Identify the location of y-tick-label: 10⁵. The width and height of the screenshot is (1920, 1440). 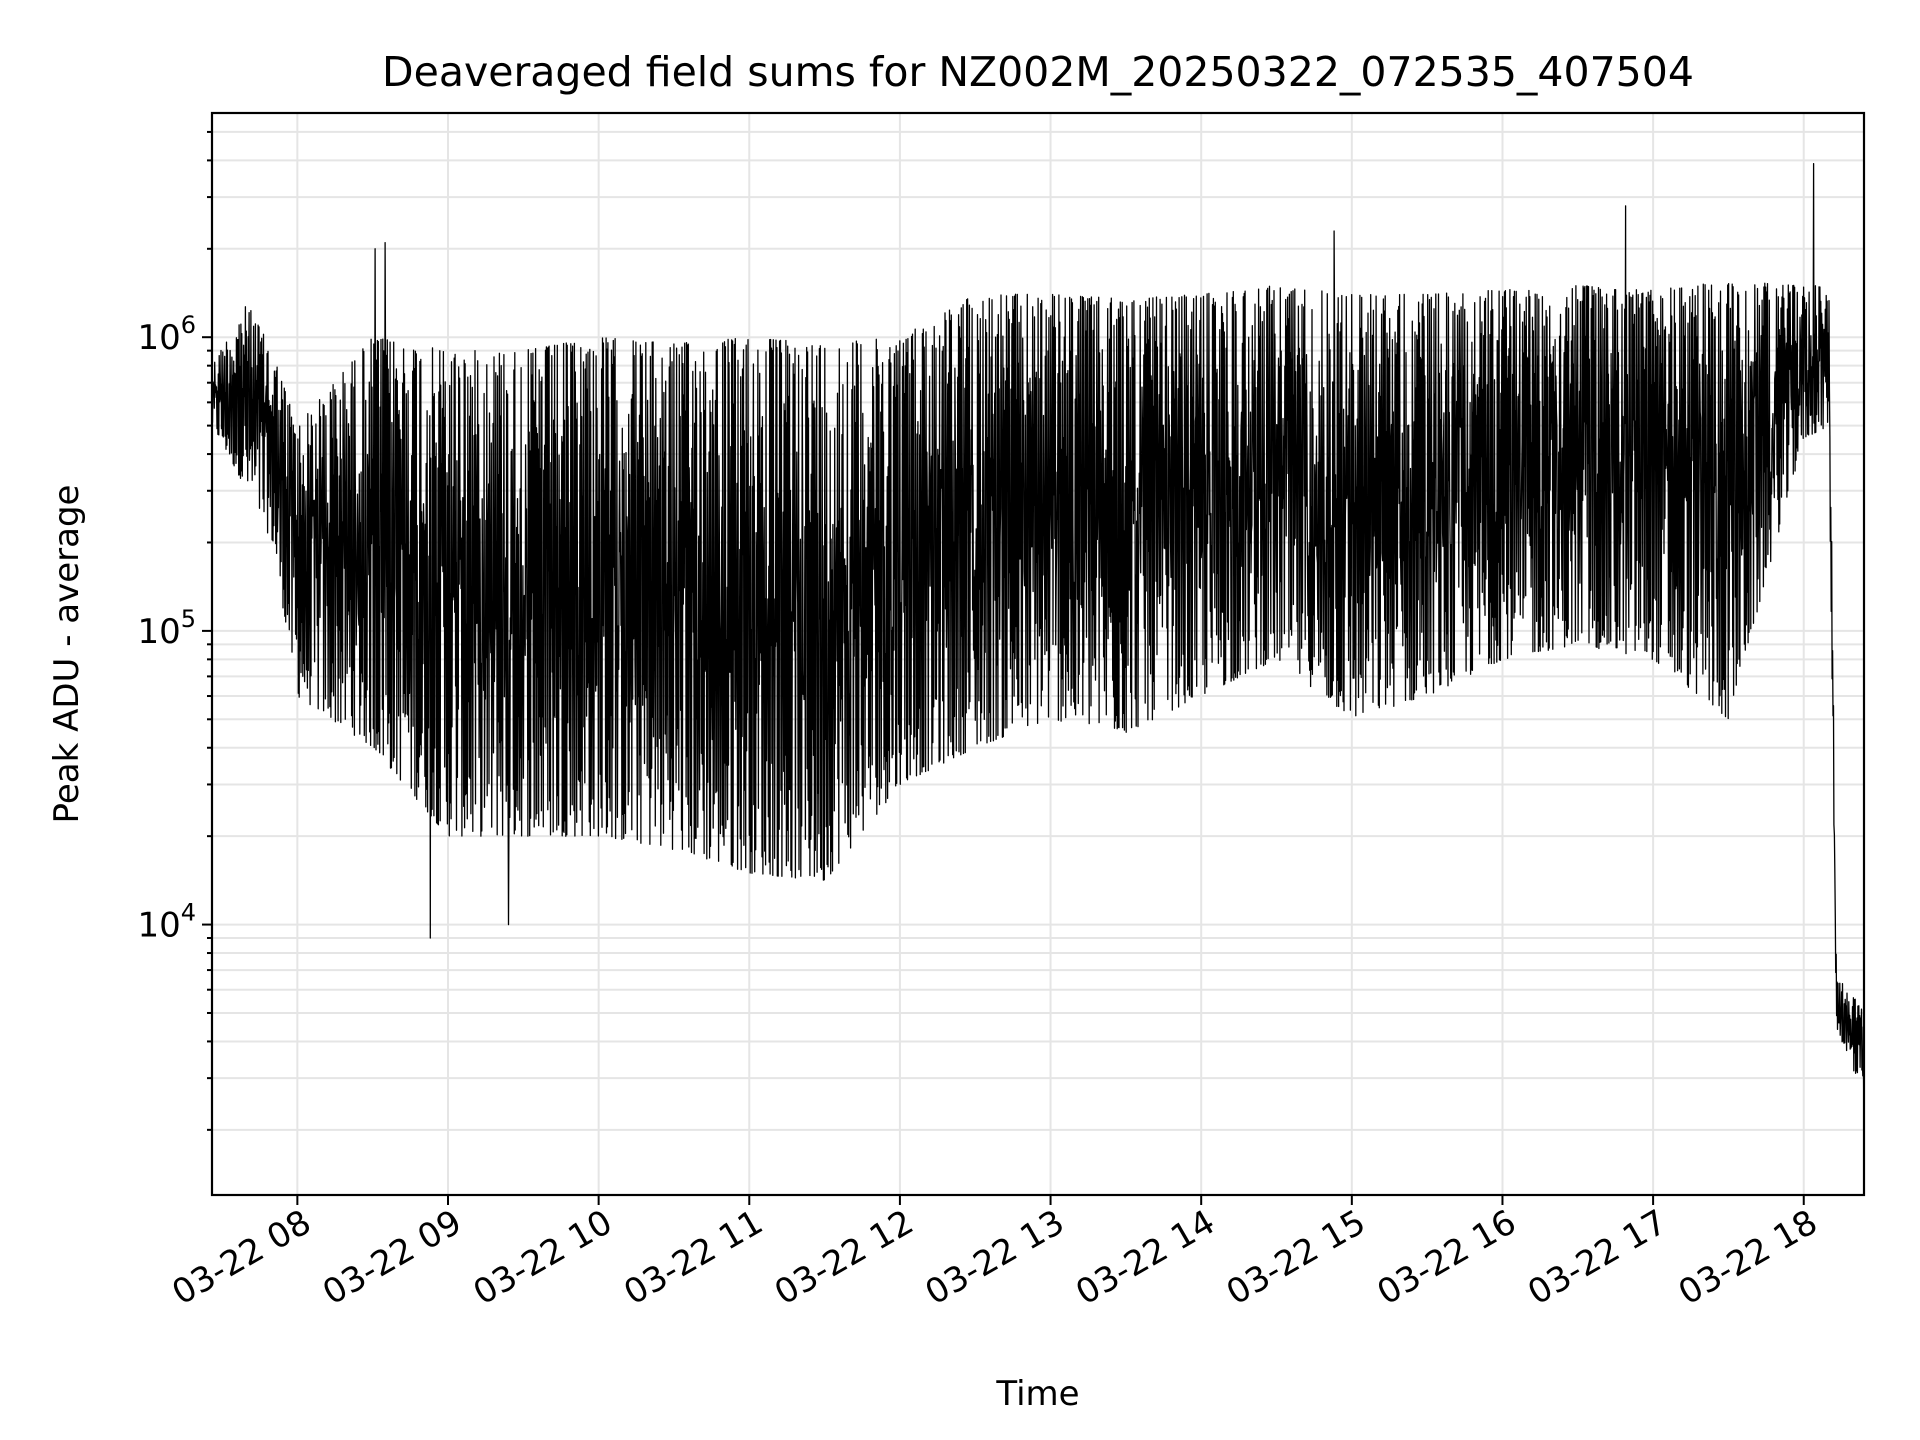
(166, 628).